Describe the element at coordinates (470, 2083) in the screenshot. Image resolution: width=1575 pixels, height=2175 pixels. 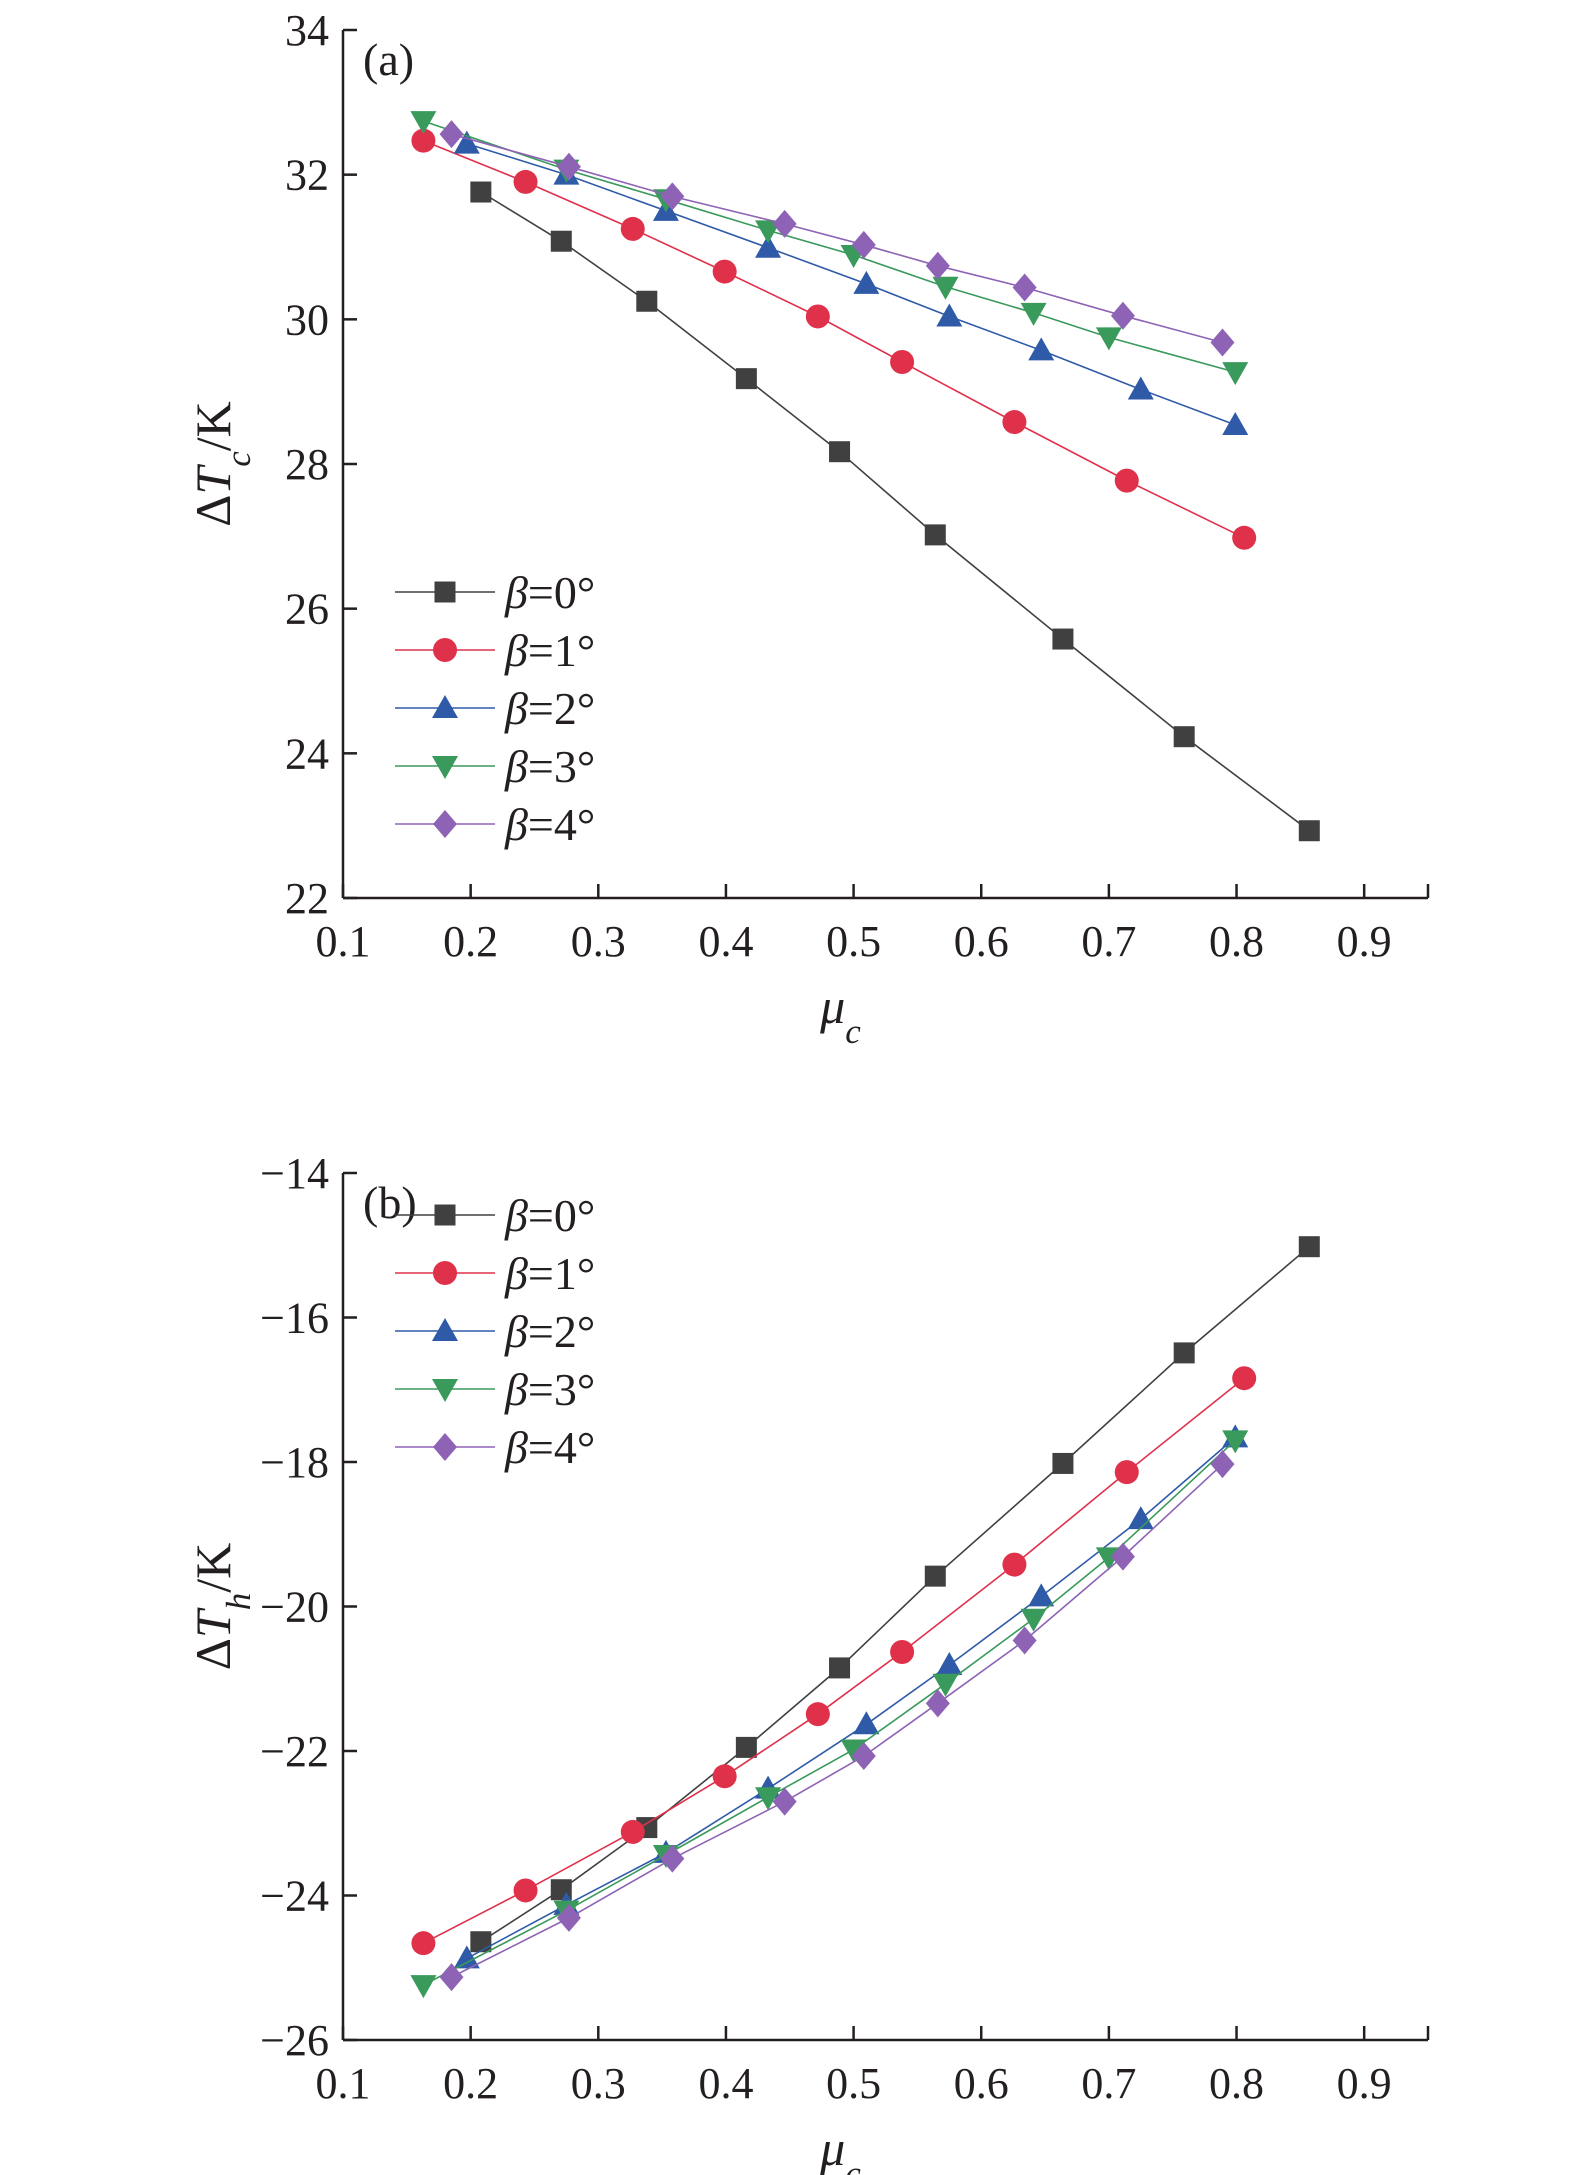
I see `x-tick-label: 0.2` at that location.